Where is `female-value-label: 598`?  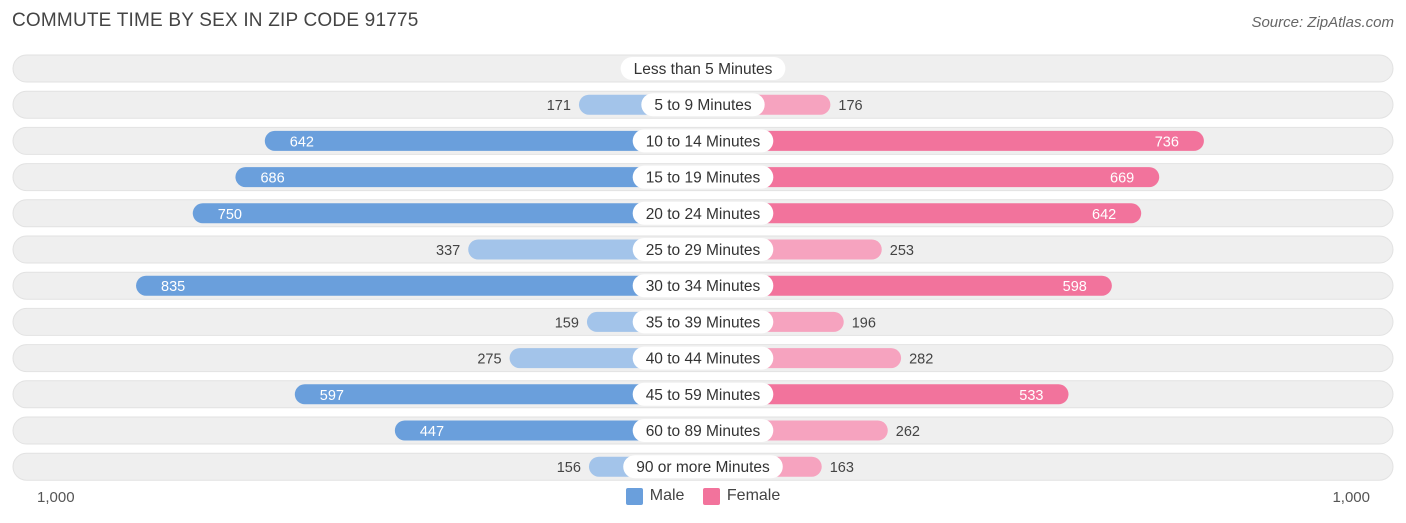
female-value-label: 598 is located at coordinates (1075, 287).